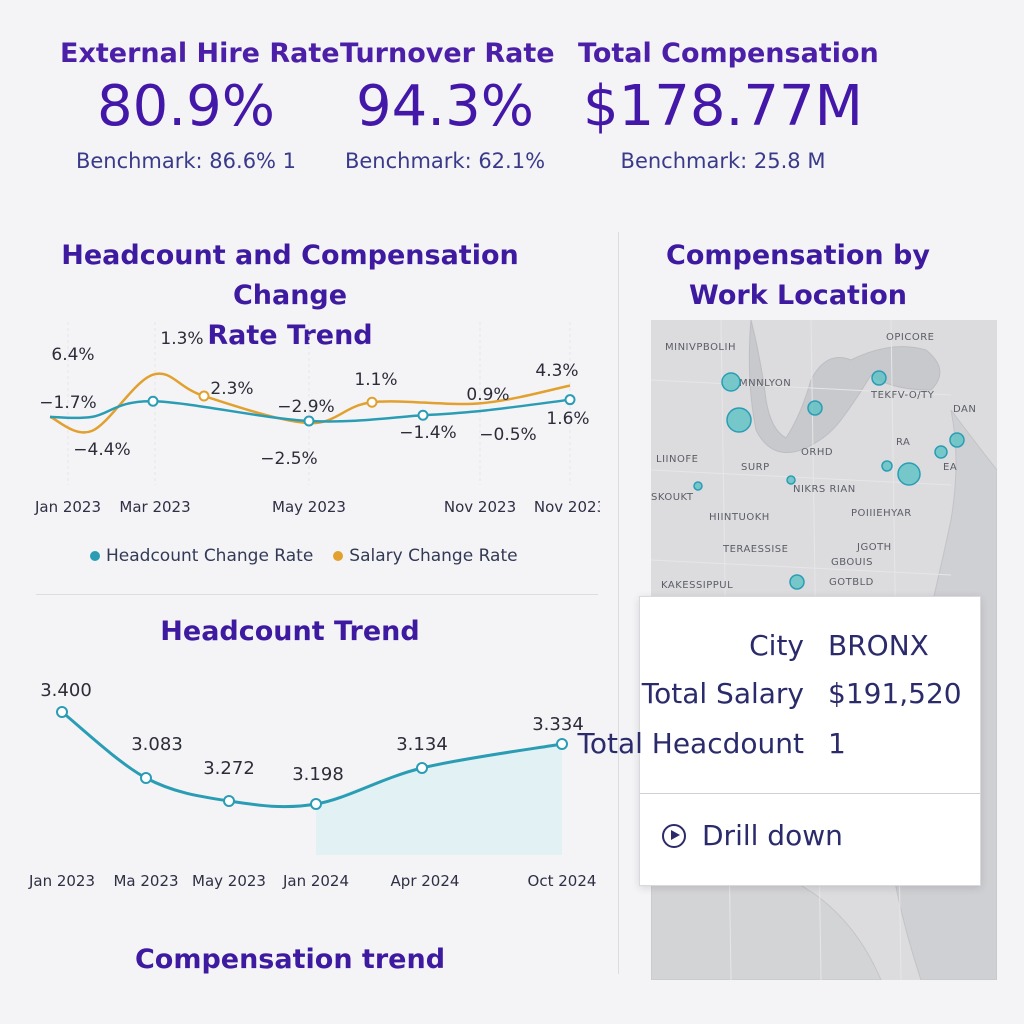 This screenshot has height=1024, width=1024. Describe the element at coordinates (67, 507) in the screenshot. I see `x-tick-label: Jan 2023` at that location.